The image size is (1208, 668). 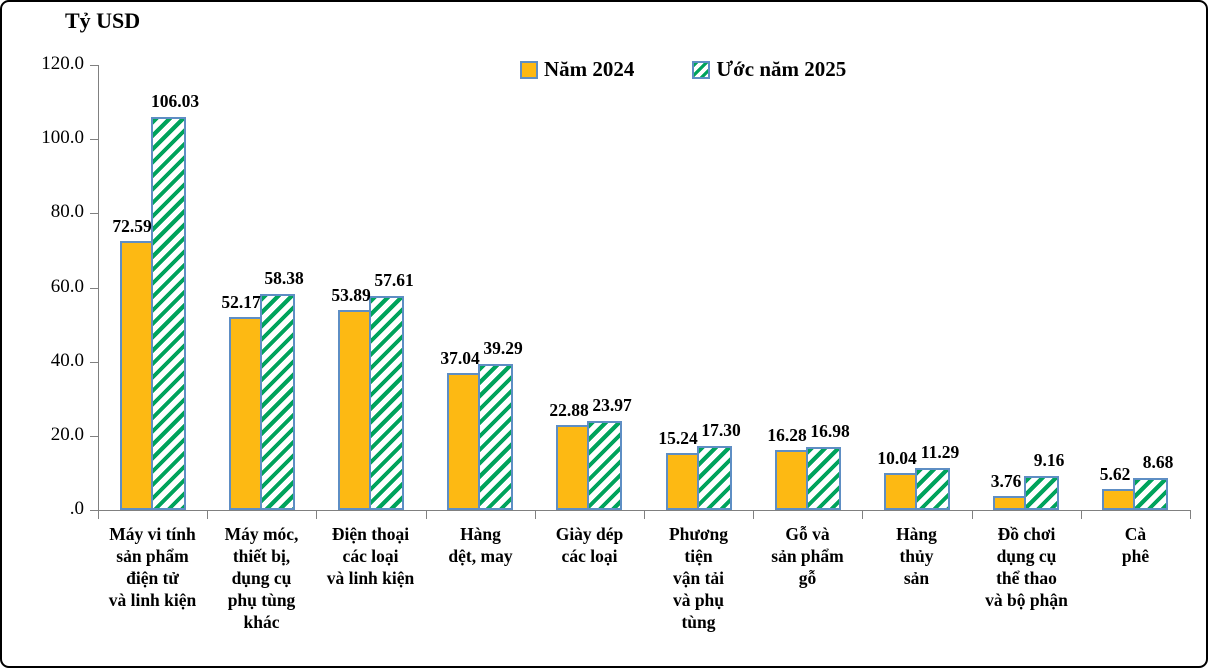 I want to click on value-label-2025-7: 16.98, so click(x=830, y=431).